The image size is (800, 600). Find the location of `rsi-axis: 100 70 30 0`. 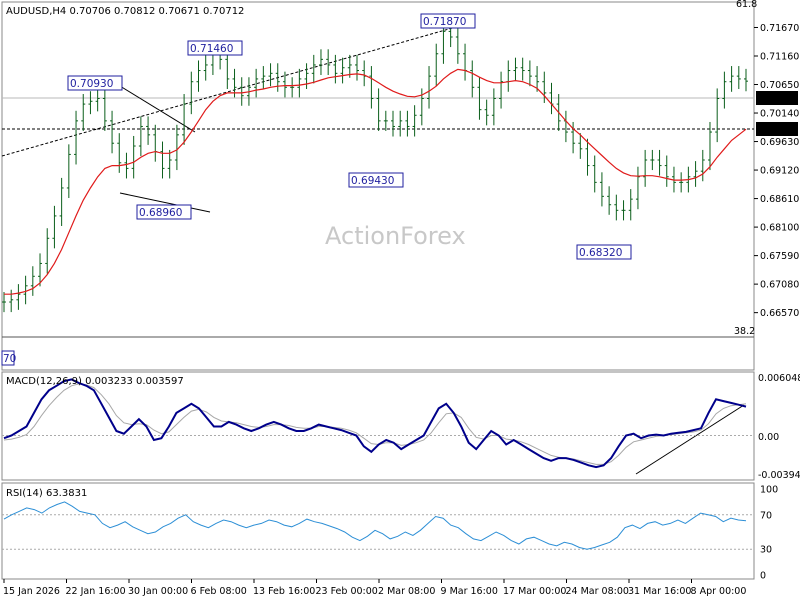

rsi-axis: 100 70 30 0 is located at coordinates (769, 533).